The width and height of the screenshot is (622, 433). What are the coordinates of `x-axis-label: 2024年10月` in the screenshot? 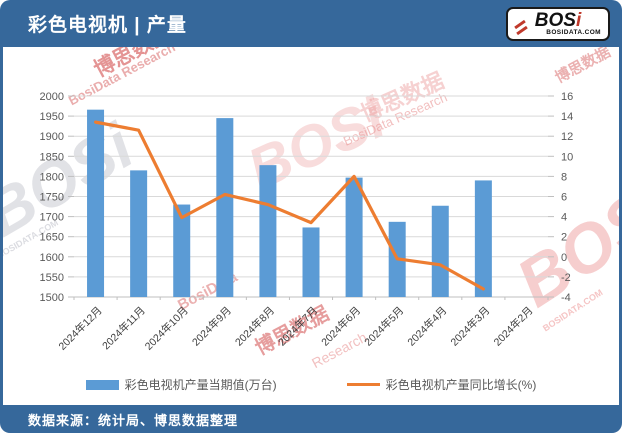 It's located at (166, 328).